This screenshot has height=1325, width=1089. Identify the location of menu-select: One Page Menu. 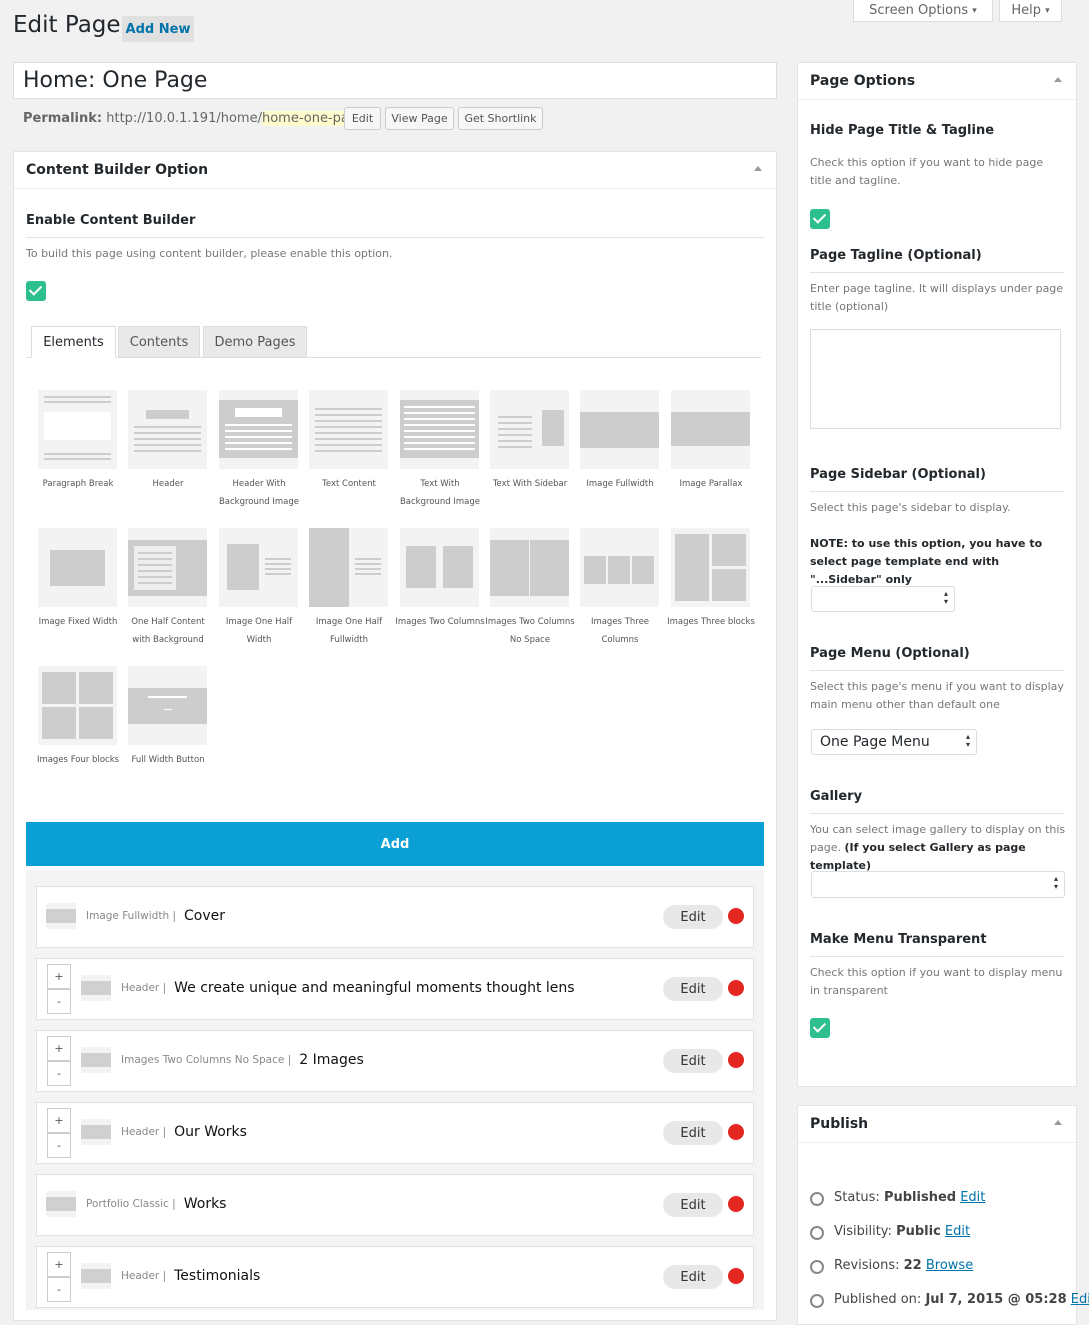
(894, 742).